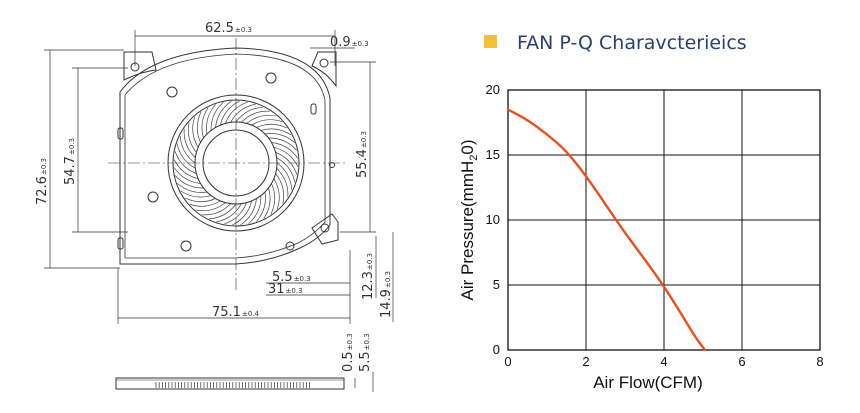  I want to click on svg-text: 72.6±0.3, so click(42, 181).